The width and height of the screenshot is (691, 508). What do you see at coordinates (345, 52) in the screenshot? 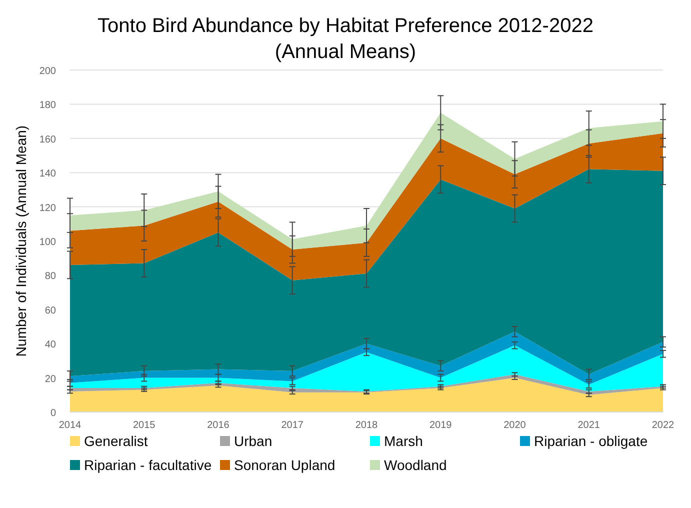
I see `chart-subtitle: (Annual Means)` at bounding box center [345, 52].